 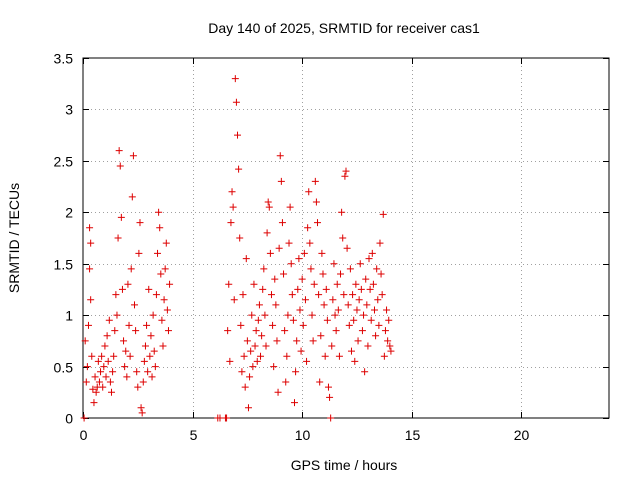 What do you see at coordinates (69, 419) in the screenshot?
I see `y-tick-label: 0` at bounding box center [69, 419].